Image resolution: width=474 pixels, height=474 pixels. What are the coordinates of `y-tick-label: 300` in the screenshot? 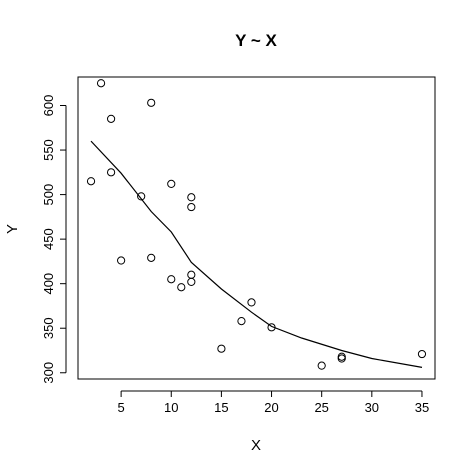 It's located at (48, 373).